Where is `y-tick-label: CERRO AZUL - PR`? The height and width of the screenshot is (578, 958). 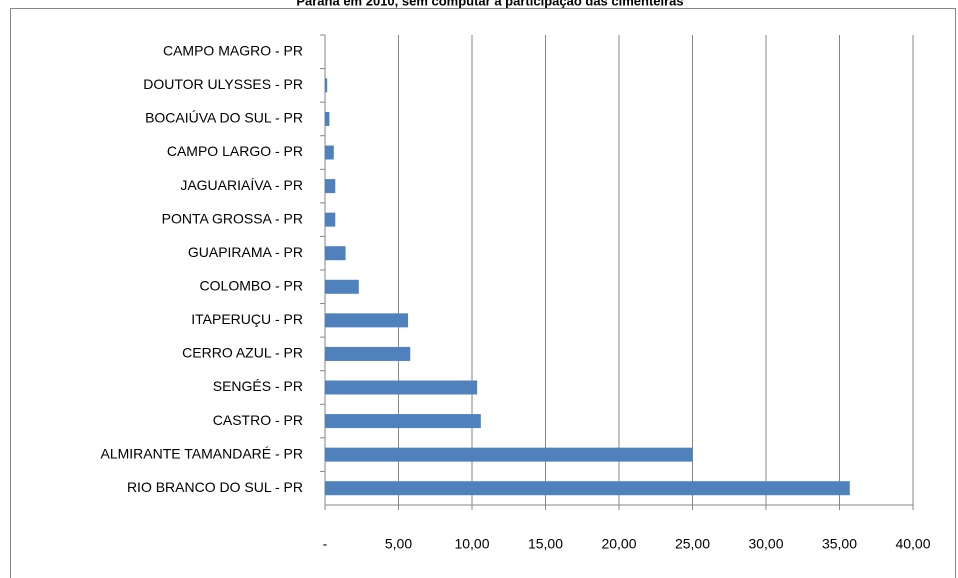
y-tick-label: CERRO AZUL - PR is located at coordinates (242, 353).